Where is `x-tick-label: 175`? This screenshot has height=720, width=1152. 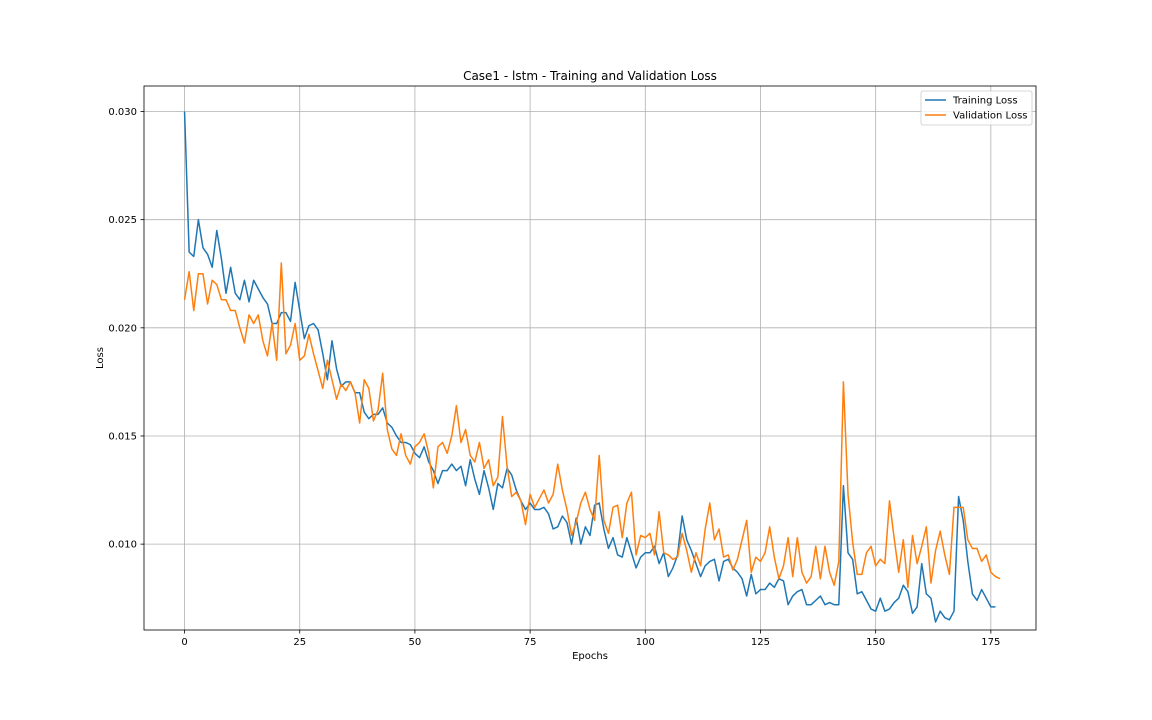 x-tick-label: 175 is located at coordinates (990, 642).